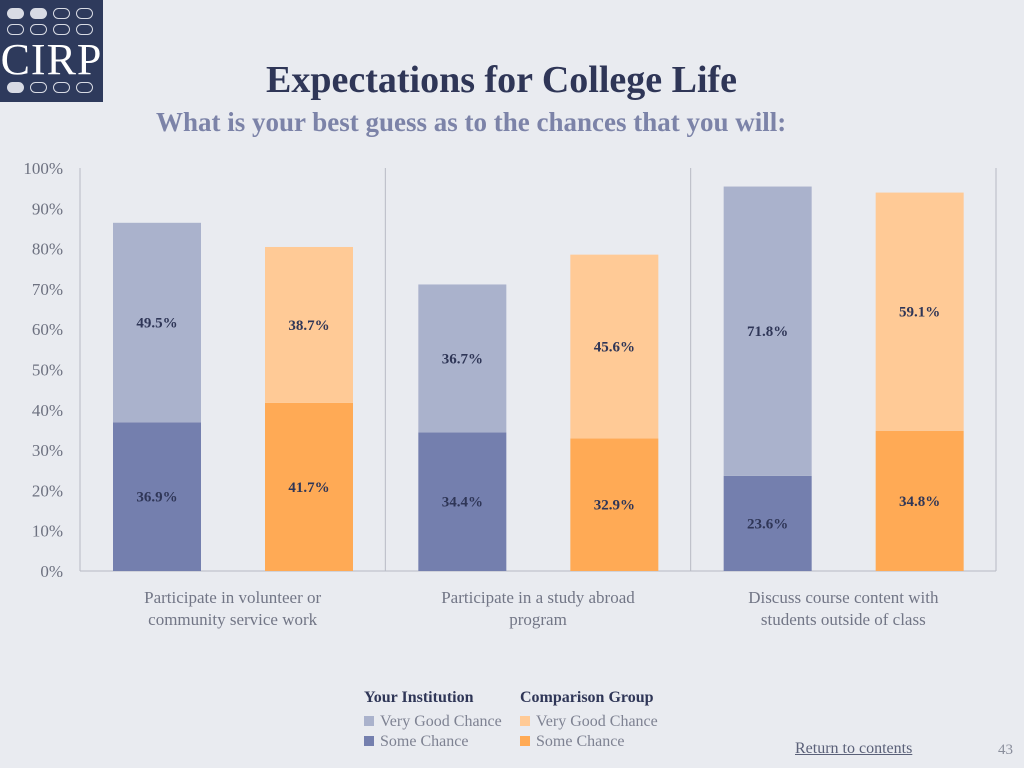 The image size is (1024, 768). I want to click on bar-value-label: 34.4%, so click(462, 503).